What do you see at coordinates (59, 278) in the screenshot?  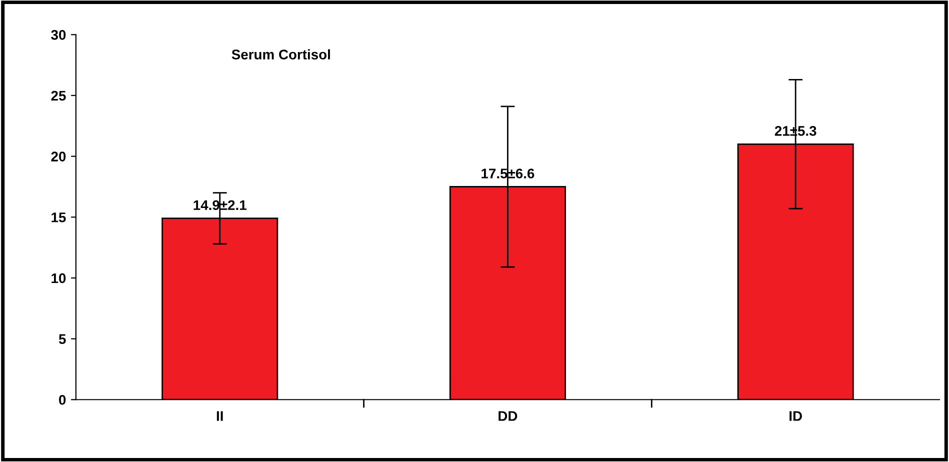 I see `y-tick-label: 10` at bounding box center [59, 278].